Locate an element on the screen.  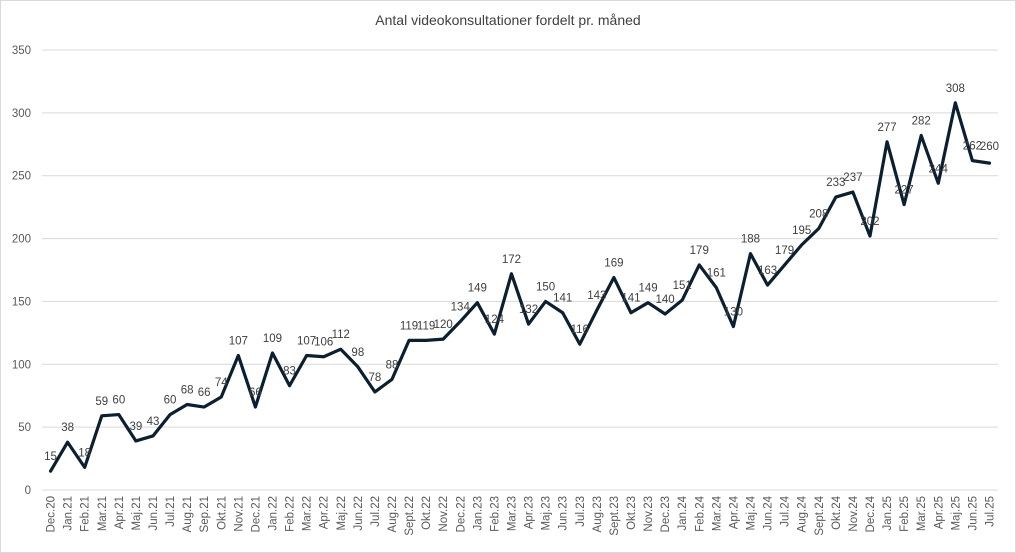
x-tick-label: Jan.21 is located at coordinates (69, 513).